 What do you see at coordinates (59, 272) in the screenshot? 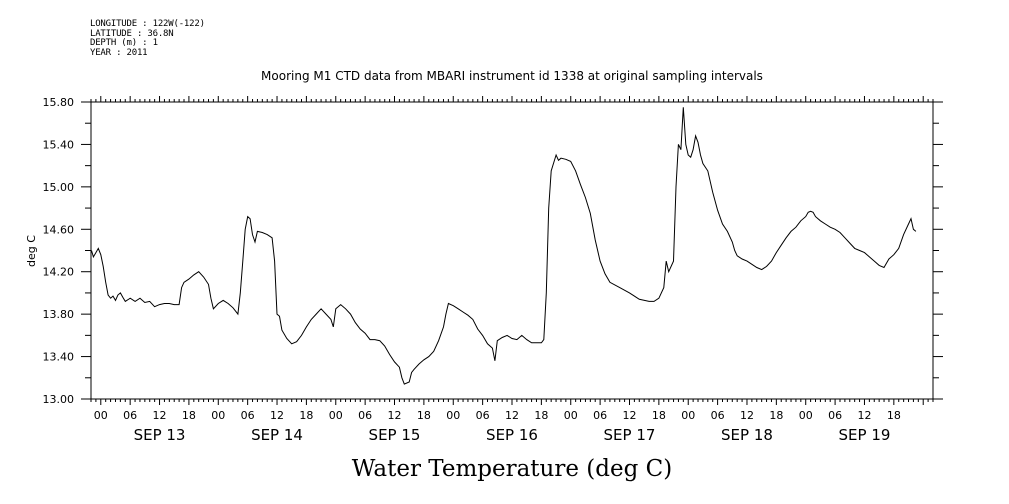
I see `y-tick-label: 14.20` at bounding box center [59, 272].